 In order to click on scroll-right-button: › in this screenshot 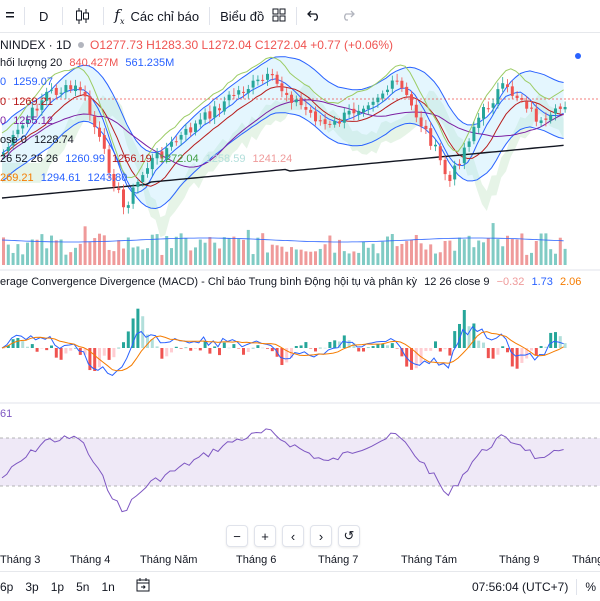, I will do `click(321, 536)`.